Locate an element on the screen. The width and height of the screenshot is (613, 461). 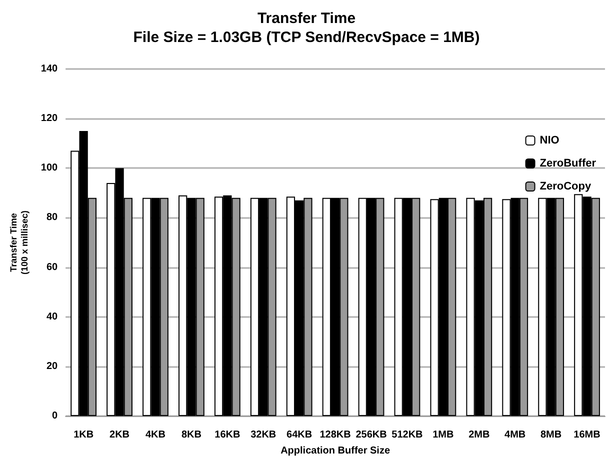
y-tick-label: 20 is located at coordinates (52, 366).